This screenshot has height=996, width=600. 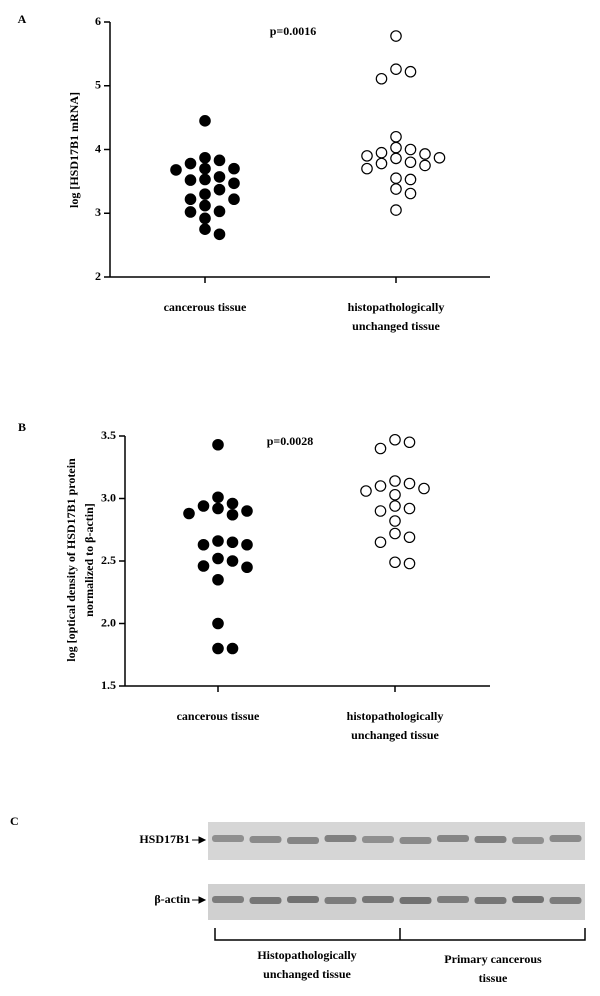 I want to click on y-axis-label: normalized to β-actin], so click(x=89, y=560).